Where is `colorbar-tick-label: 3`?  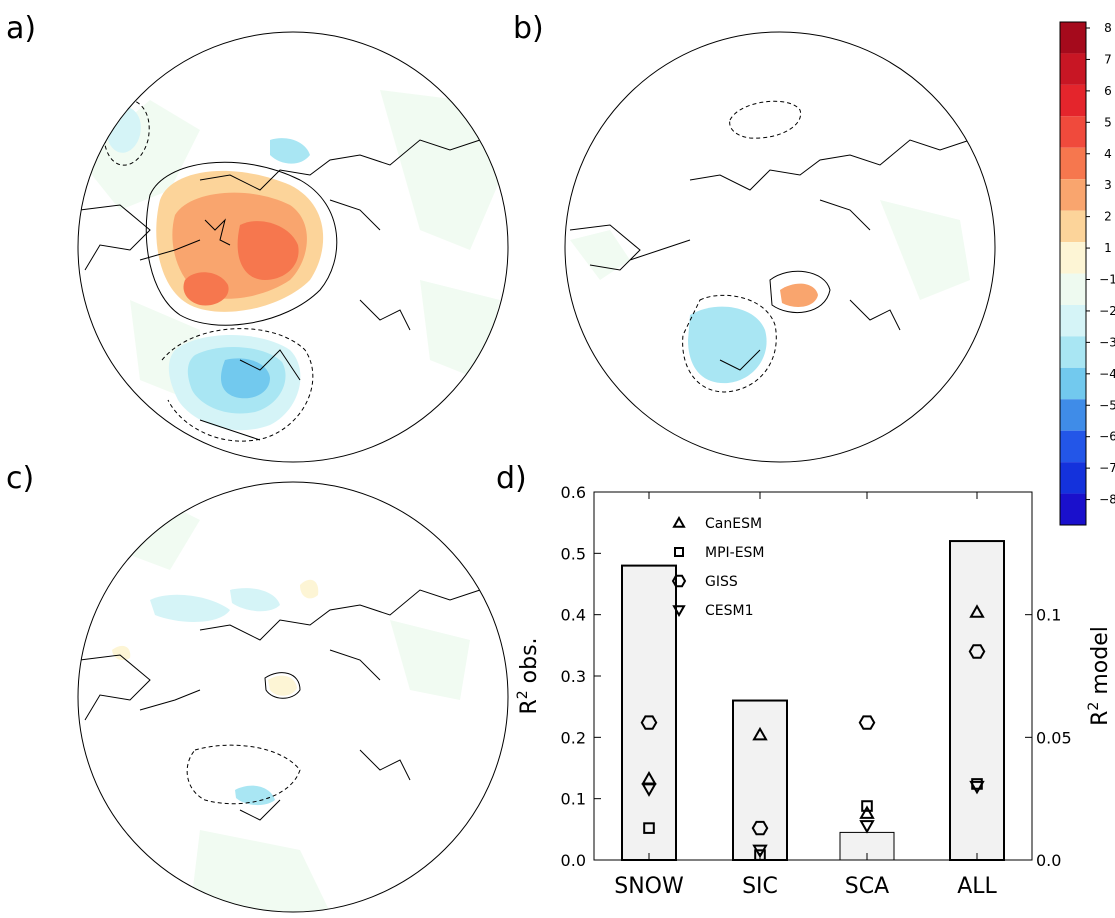 colorbar-tick-label: 3 is located at coordinates (1108, 185).